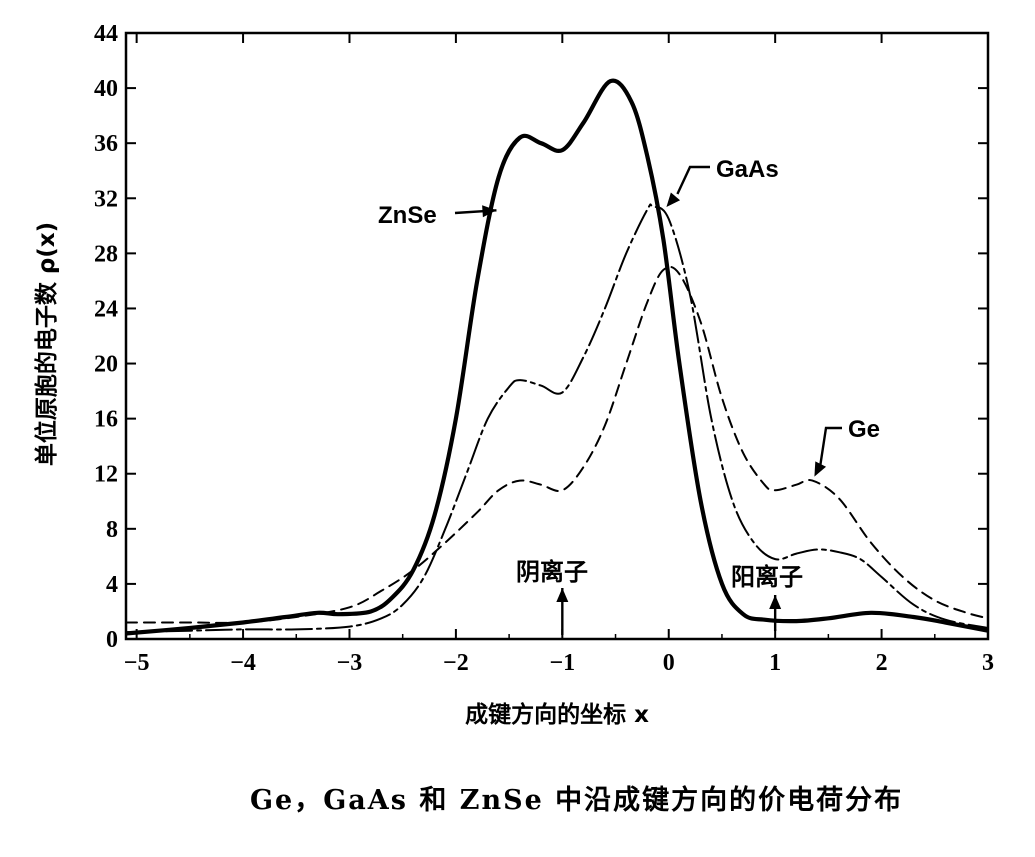 The image size is (1035, 857). Describe the element at coordinates (106, 309) in the screenshot. I see `y-tick-label: 24` at that location.